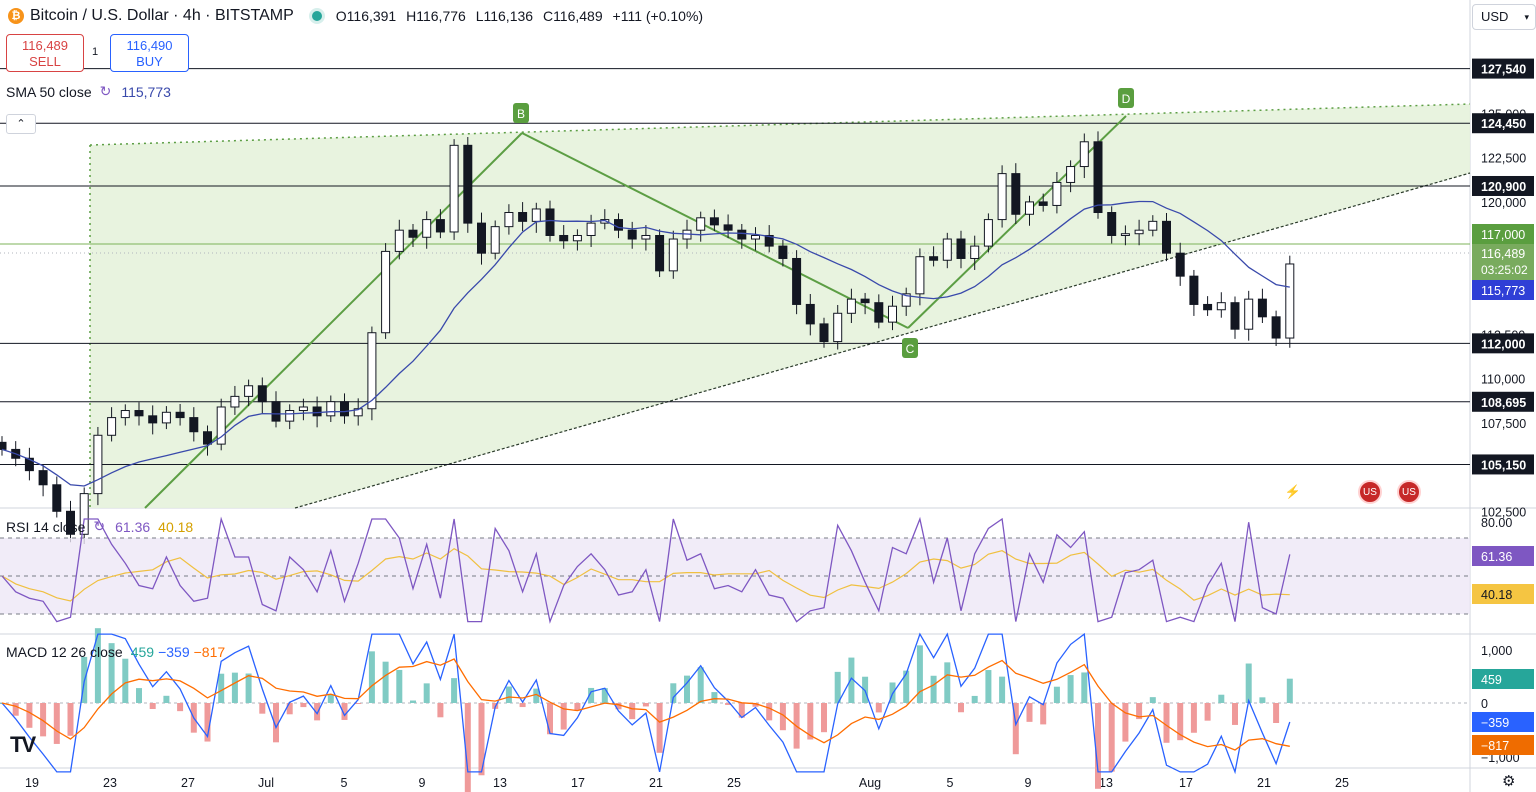 This screenshot has height=792, width=1536. I want to click on pattern-point-label: D, so click(1126, 99).